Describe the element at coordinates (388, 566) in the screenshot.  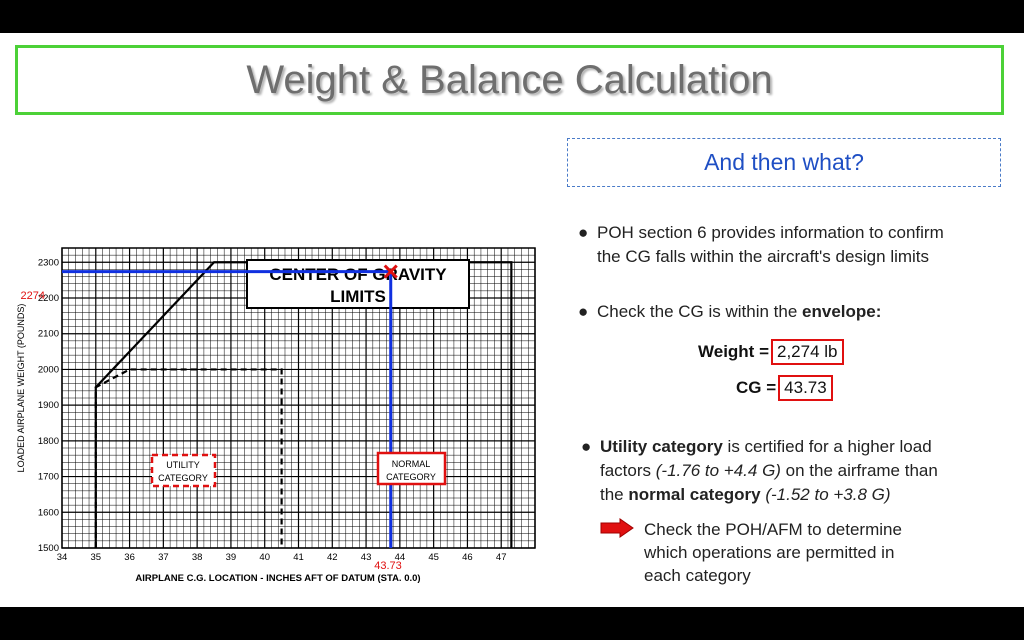
I see `cg-marker-label: 43.73` at that location.